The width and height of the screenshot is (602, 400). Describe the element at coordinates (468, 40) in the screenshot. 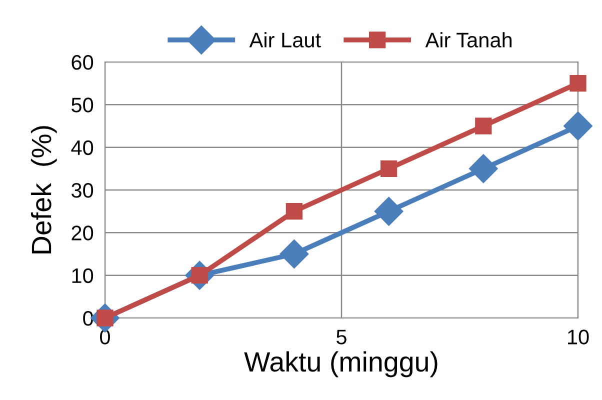

I see `legend-label: Air Tanah` at that location.